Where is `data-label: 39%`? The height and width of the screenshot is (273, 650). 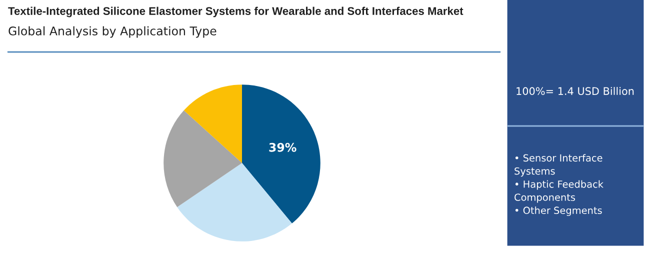 data-label: 39% is located at coordinates (282, 147).